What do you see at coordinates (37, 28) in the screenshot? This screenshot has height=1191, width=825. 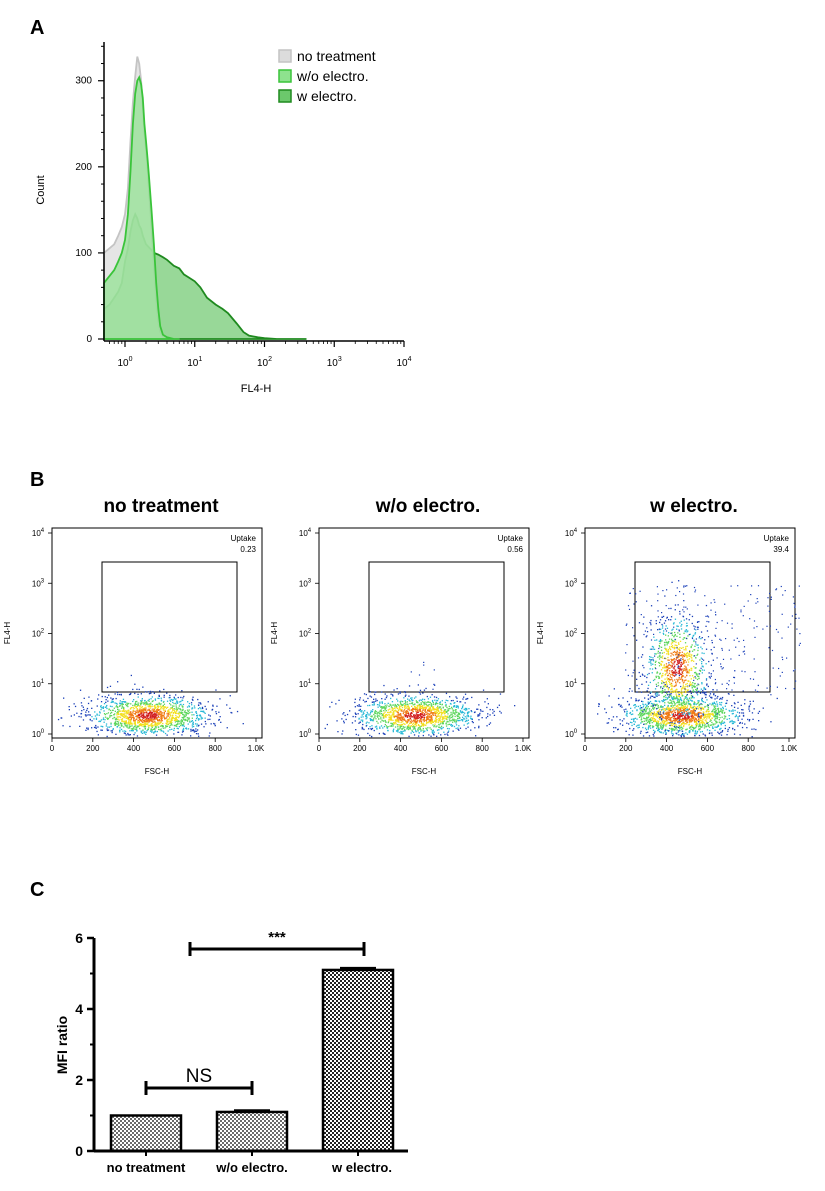 I see `panel-a-letter: A` at bounding box center [37, 28].